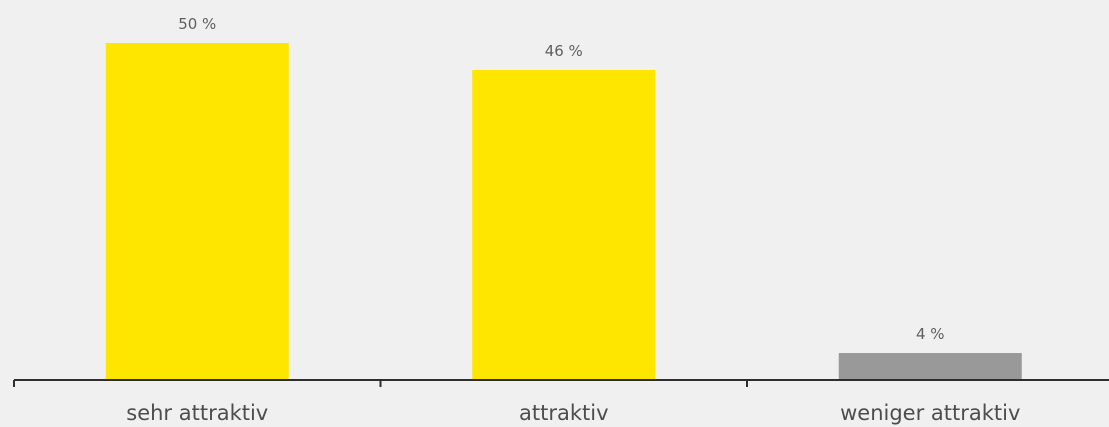 The height and width of the screenshot is (427, 1109). What do you see at coordinates (197, 24) in the screenshot?
I see `value-label-0: 50 %` at bounding box center [197, 24].